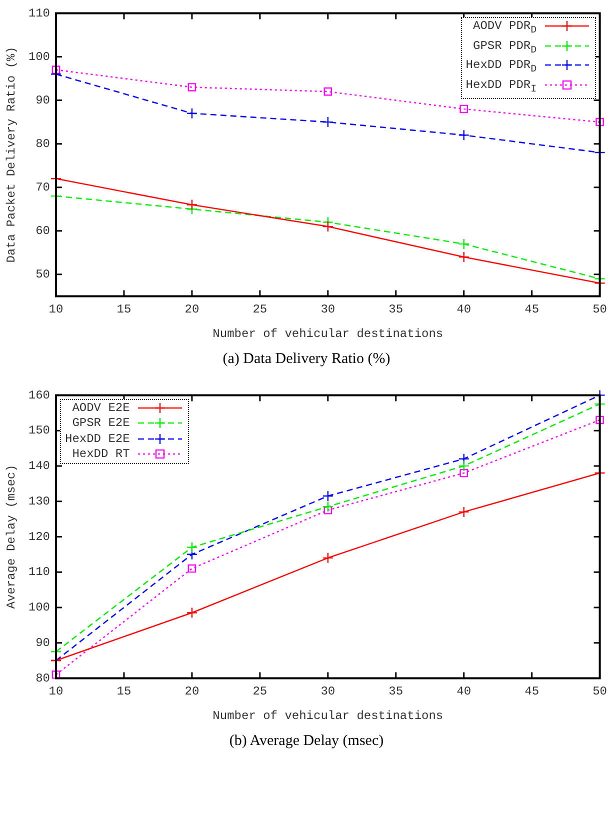 This screenshot has width=613, height=831. What do you see at coordinates (39, 466) in the screenshot?
I see `y-tick-label: 140` at bounding box center [39, 466].